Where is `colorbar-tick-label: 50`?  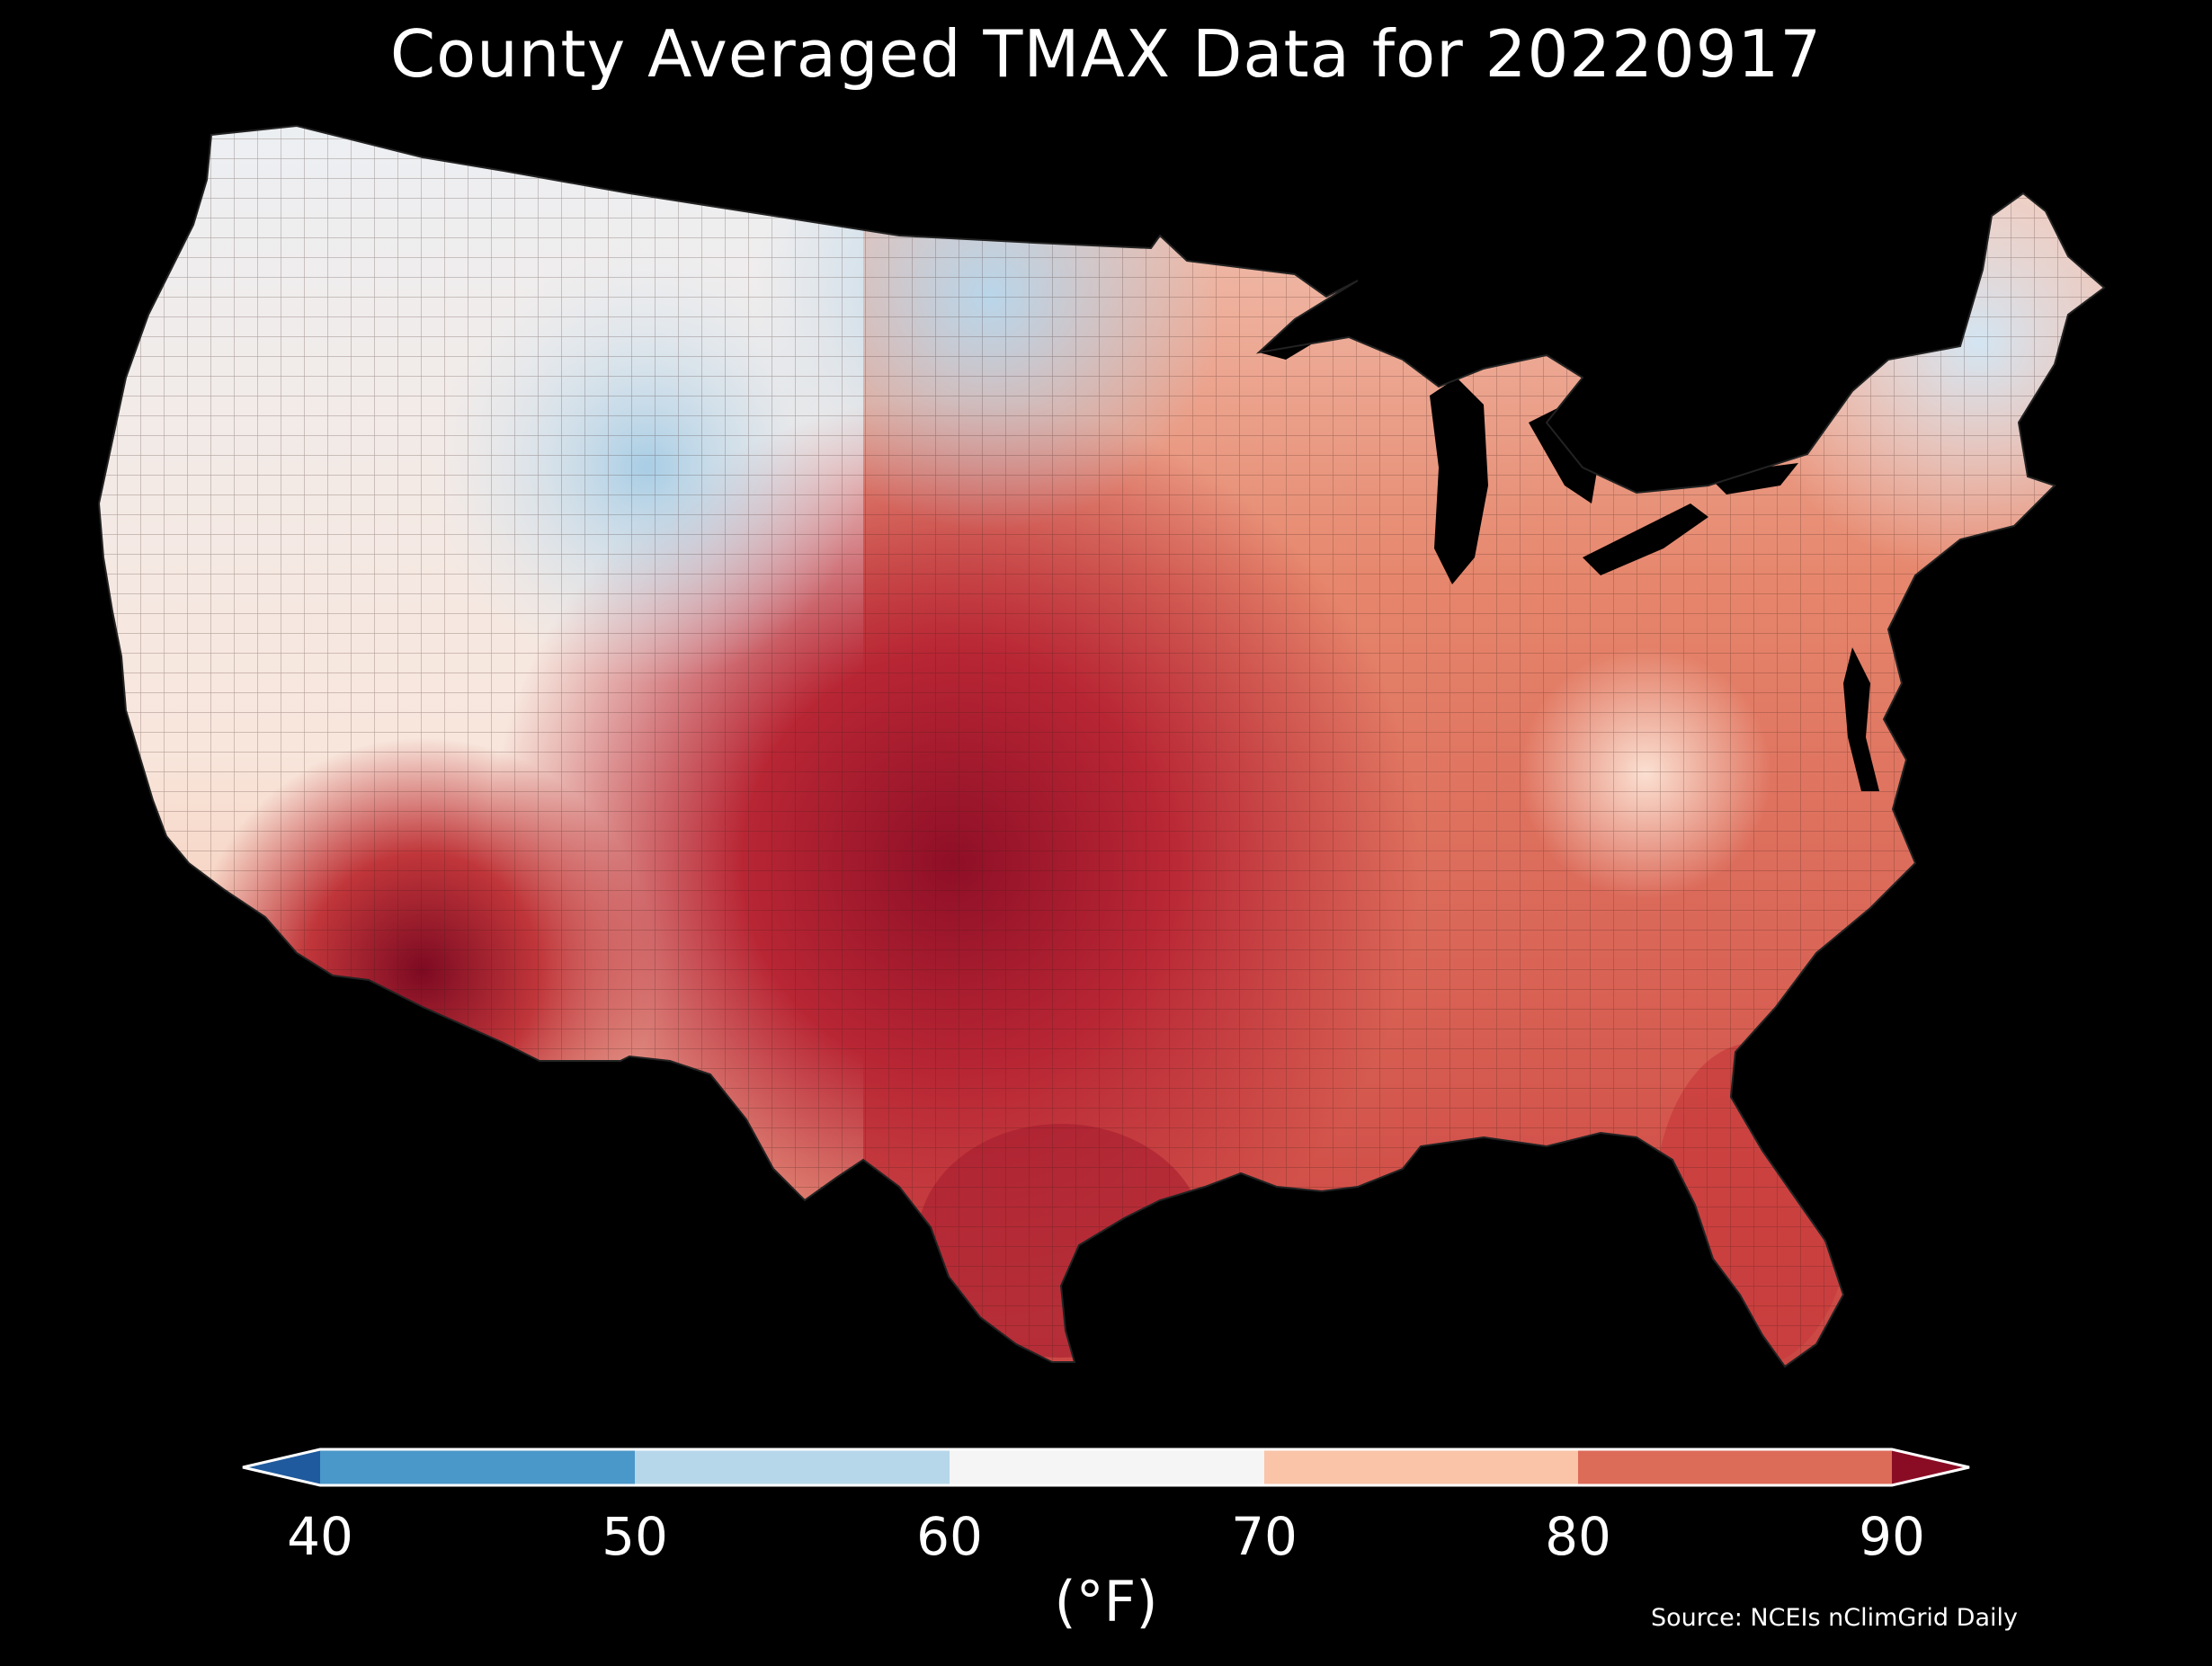 colorbar-tick-label: 50 is located at coordinates (635, 1537).